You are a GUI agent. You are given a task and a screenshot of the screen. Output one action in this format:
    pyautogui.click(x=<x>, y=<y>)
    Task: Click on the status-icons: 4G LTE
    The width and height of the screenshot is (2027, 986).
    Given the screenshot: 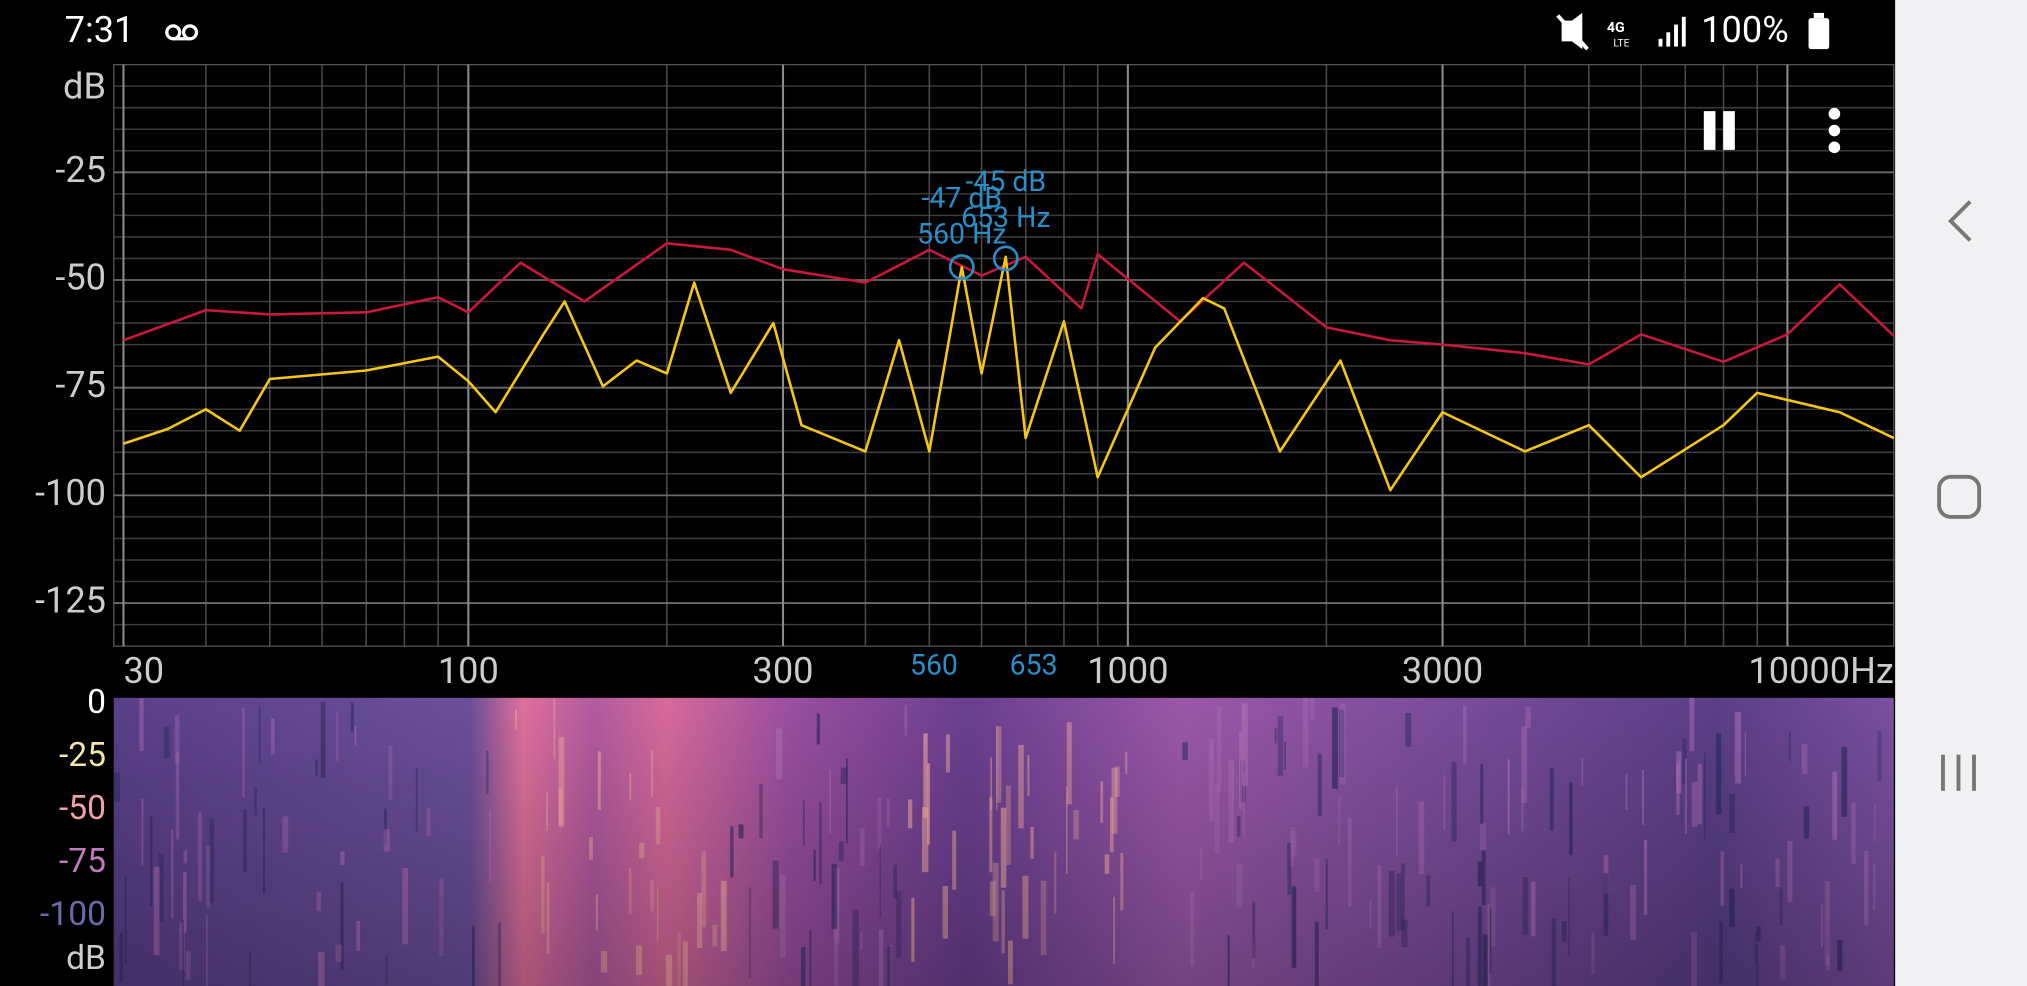 What is the action you would take?
    pyautogui.click(x=1693, y=31)
    